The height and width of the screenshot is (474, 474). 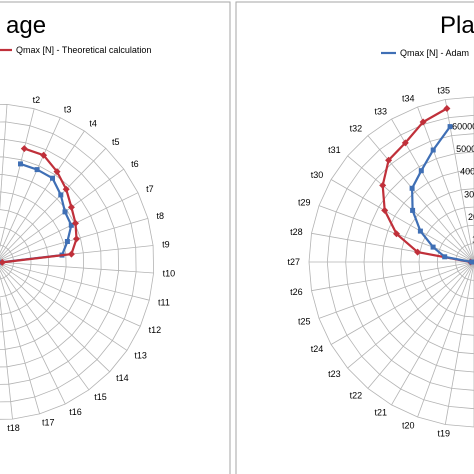 I want to click on right-radial-tick-label: 20000, so click(x=471, y=217).